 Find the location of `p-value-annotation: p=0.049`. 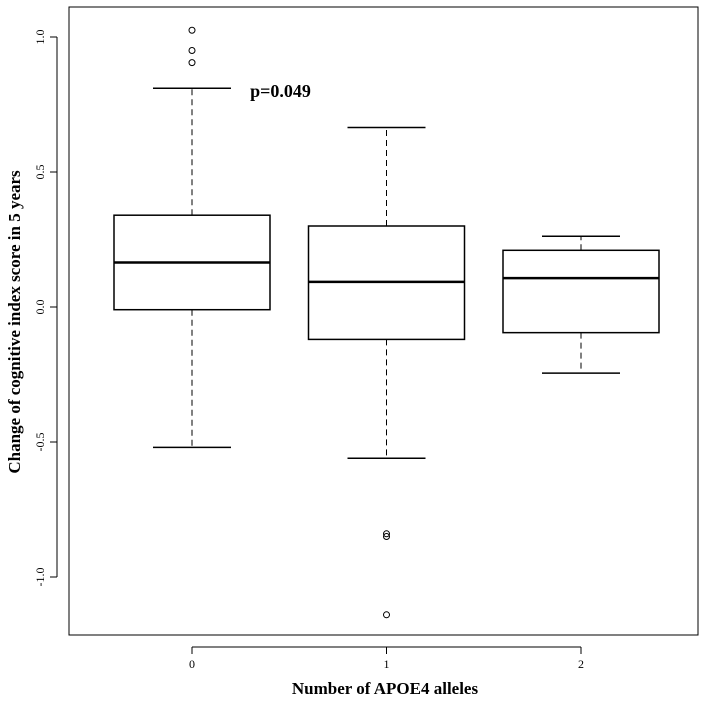

p-value-annotation: p=0.049 is located at coordinates (280, 91).